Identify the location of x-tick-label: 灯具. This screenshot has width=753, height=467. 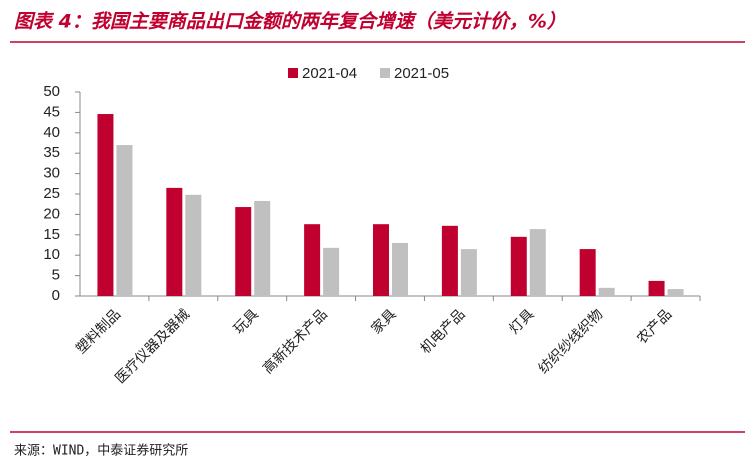
(521, 321).